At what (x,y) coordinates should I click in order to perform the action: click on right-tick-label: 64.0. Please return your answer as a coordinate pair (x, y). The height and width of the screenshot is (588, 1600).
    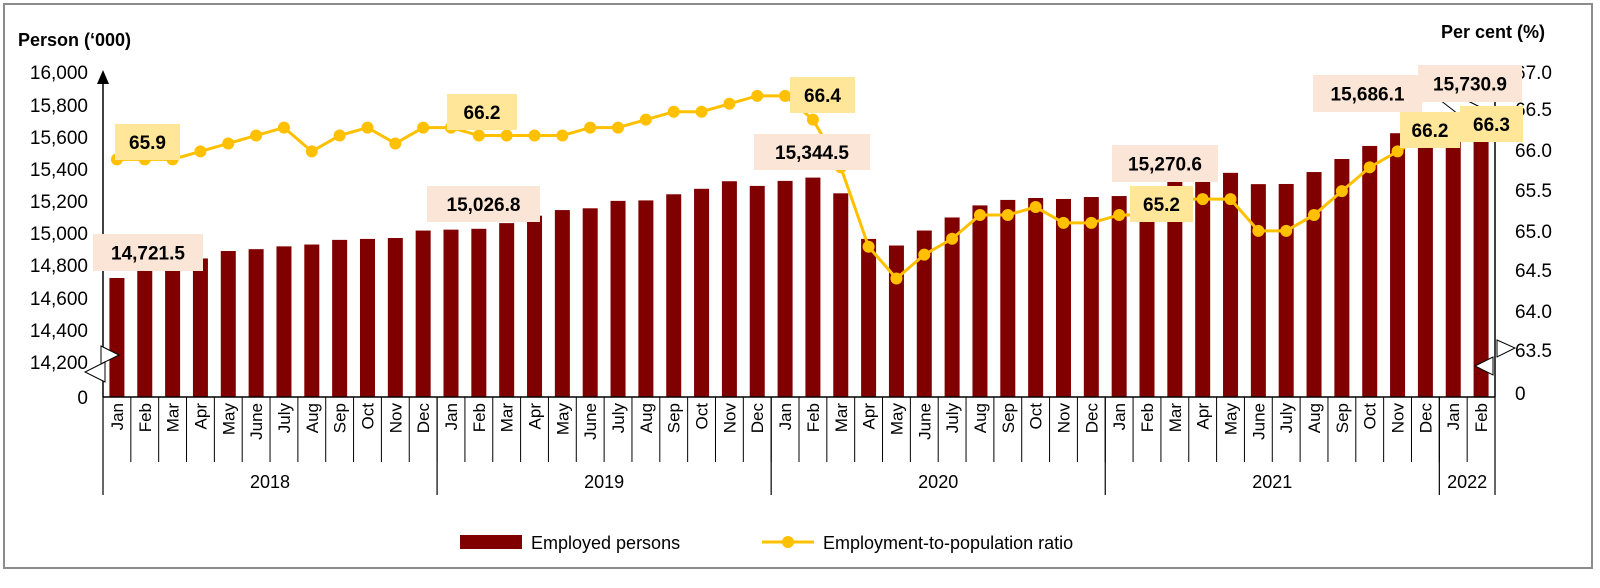
    Looking at the image, I should click on (1533, 312).